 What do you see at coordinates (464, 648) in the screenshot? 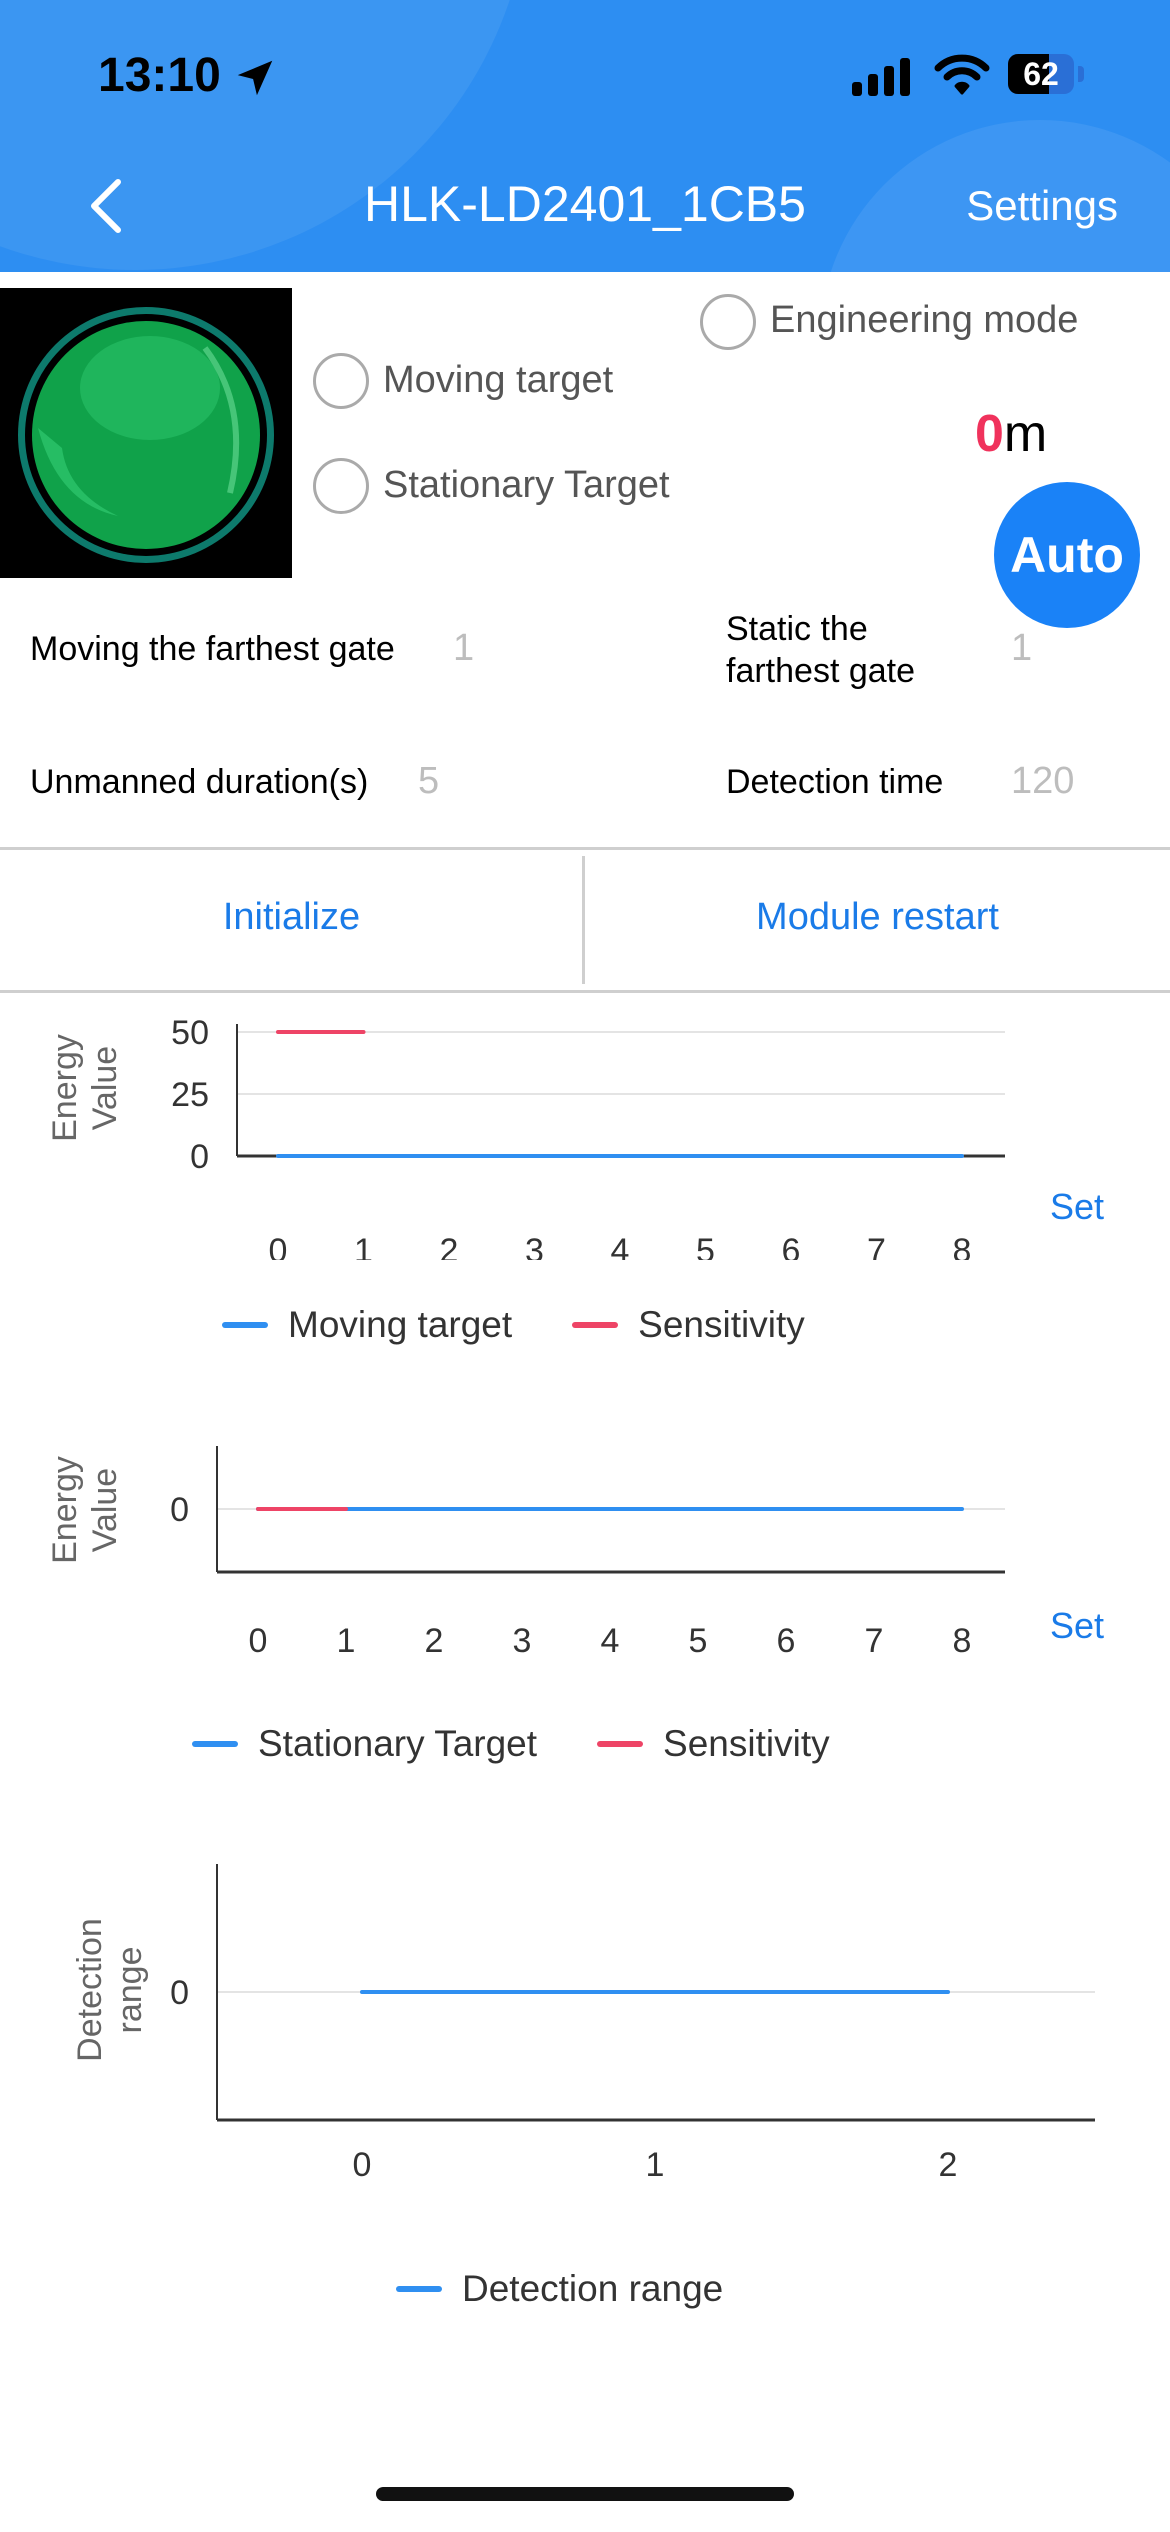
I see `moving-farthest-gate-input: 1` at bounding box center [464, 648].